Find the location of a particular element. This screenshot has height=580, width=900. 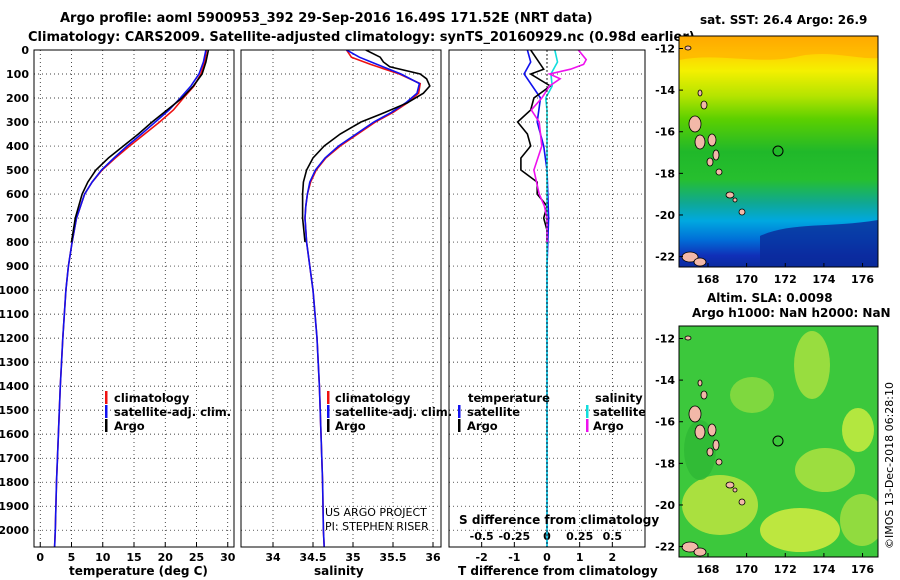

map-latitude-label: -16 is located at coordinates (665, 422).